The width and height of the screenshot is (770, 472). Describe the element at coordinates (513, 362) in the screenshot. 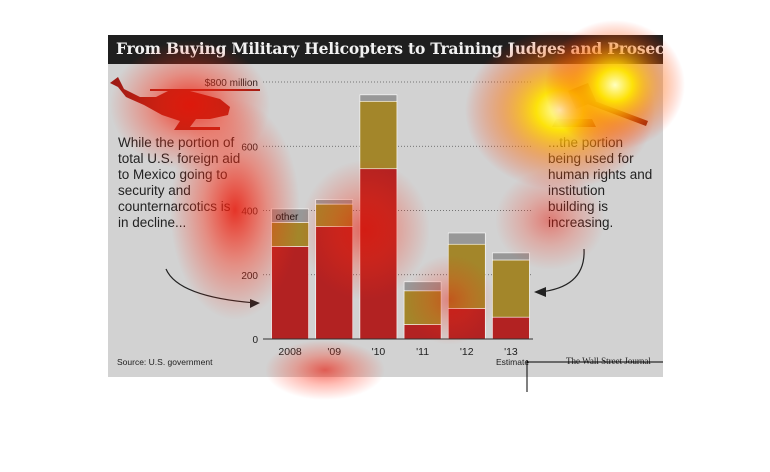

I see `estimate-note: Estimate` at that location.